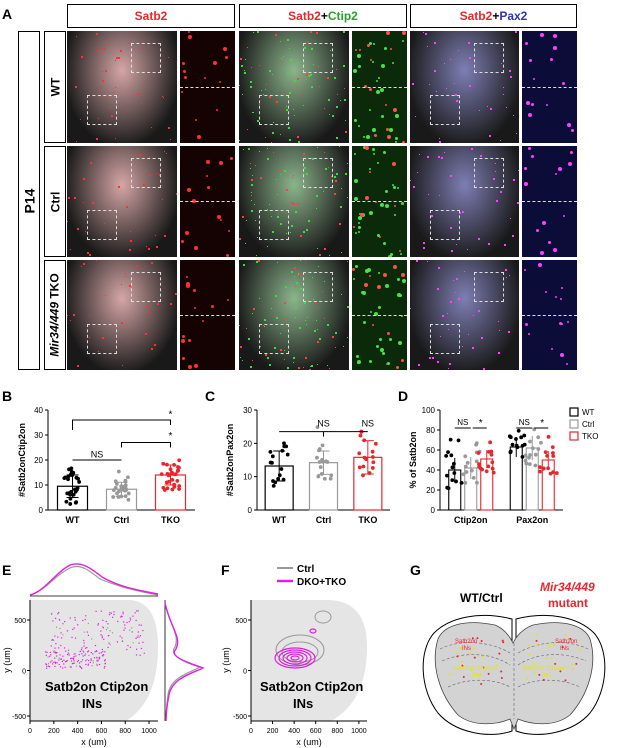  What do you see at coordinates (226, 660) in the screenshot?
I see `f-ylabel: y (um)` at bounding box center [226, 660].